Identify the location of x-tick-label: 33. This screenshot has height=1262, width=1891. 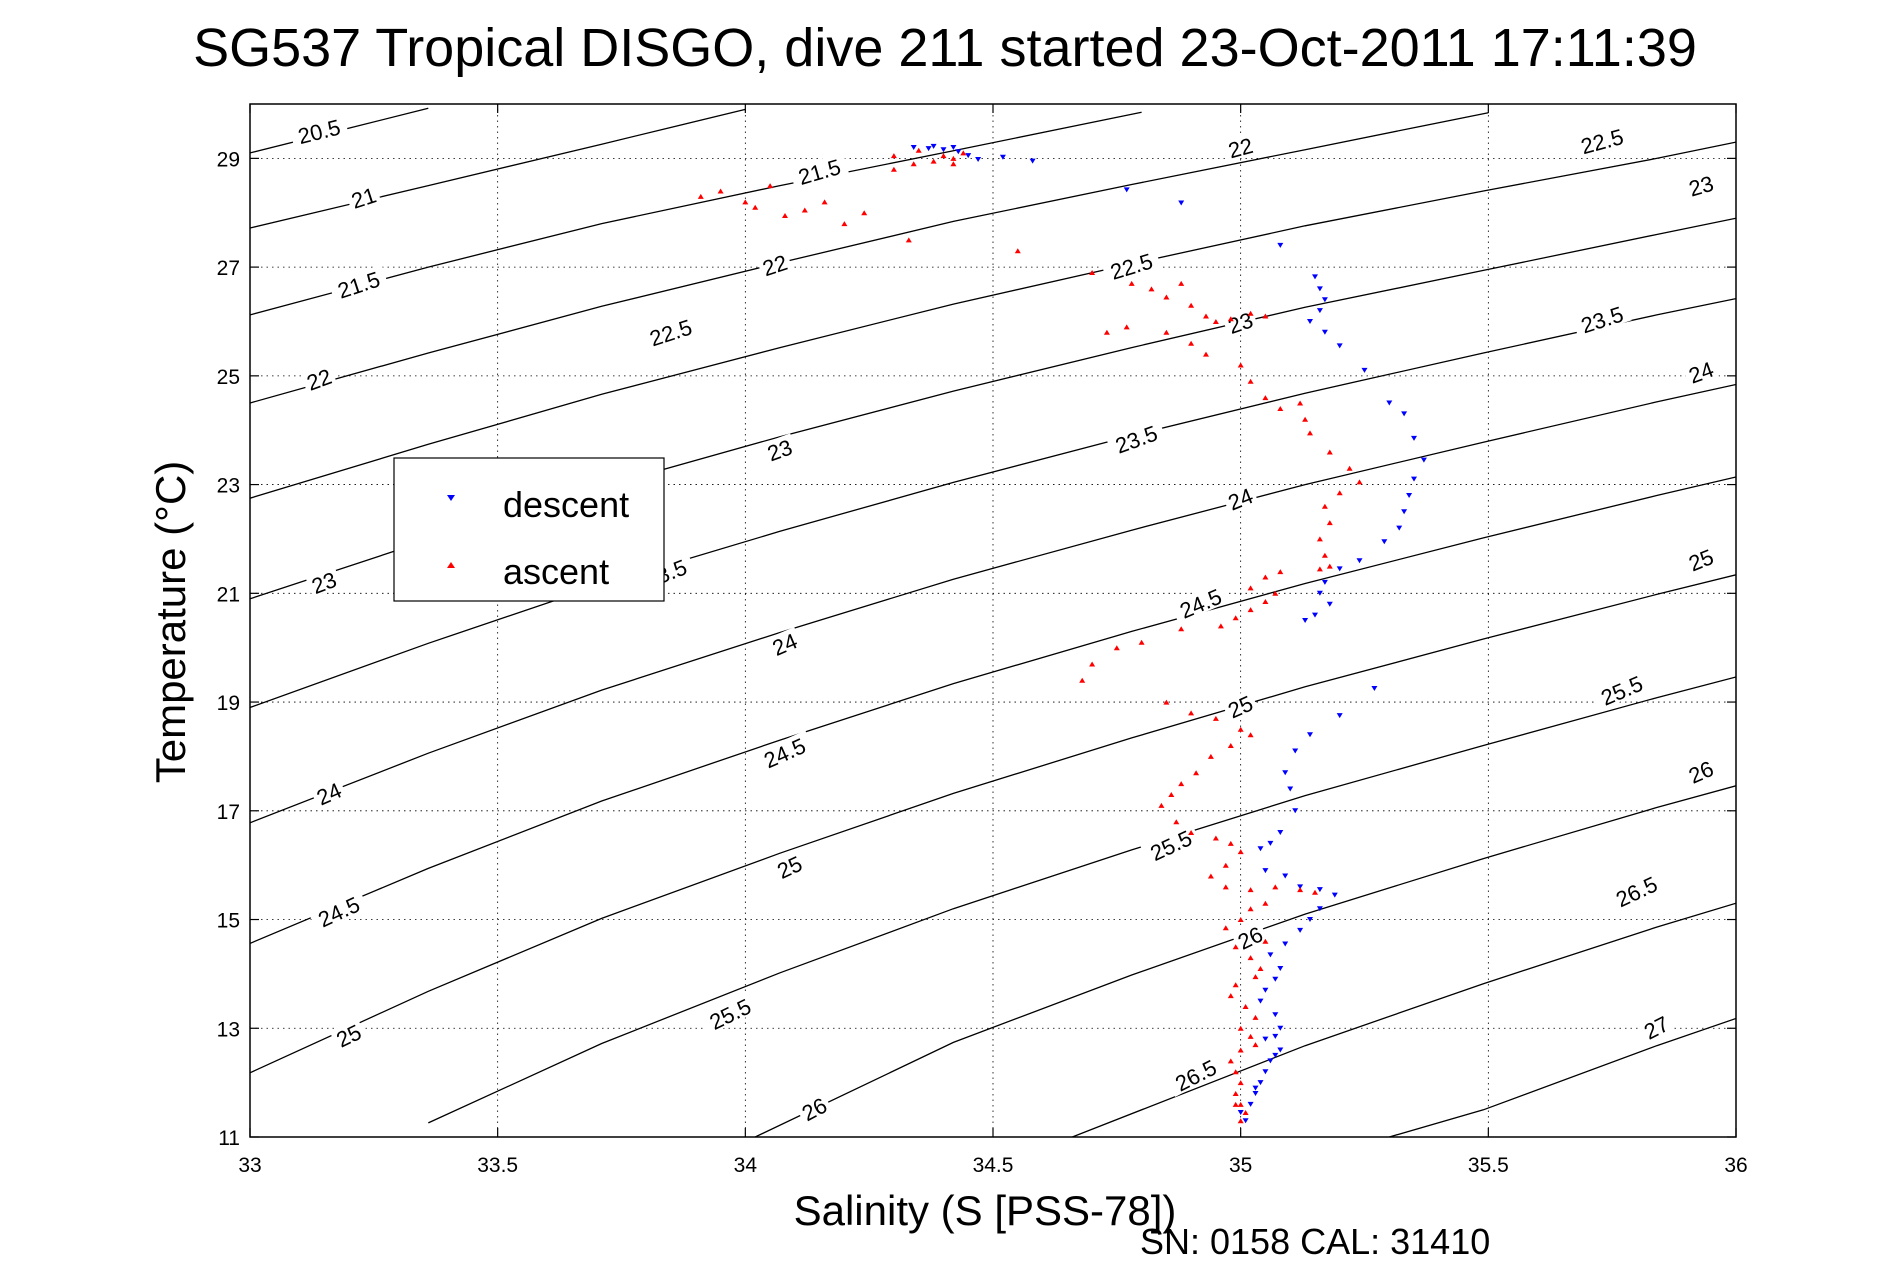
(249, 1165).